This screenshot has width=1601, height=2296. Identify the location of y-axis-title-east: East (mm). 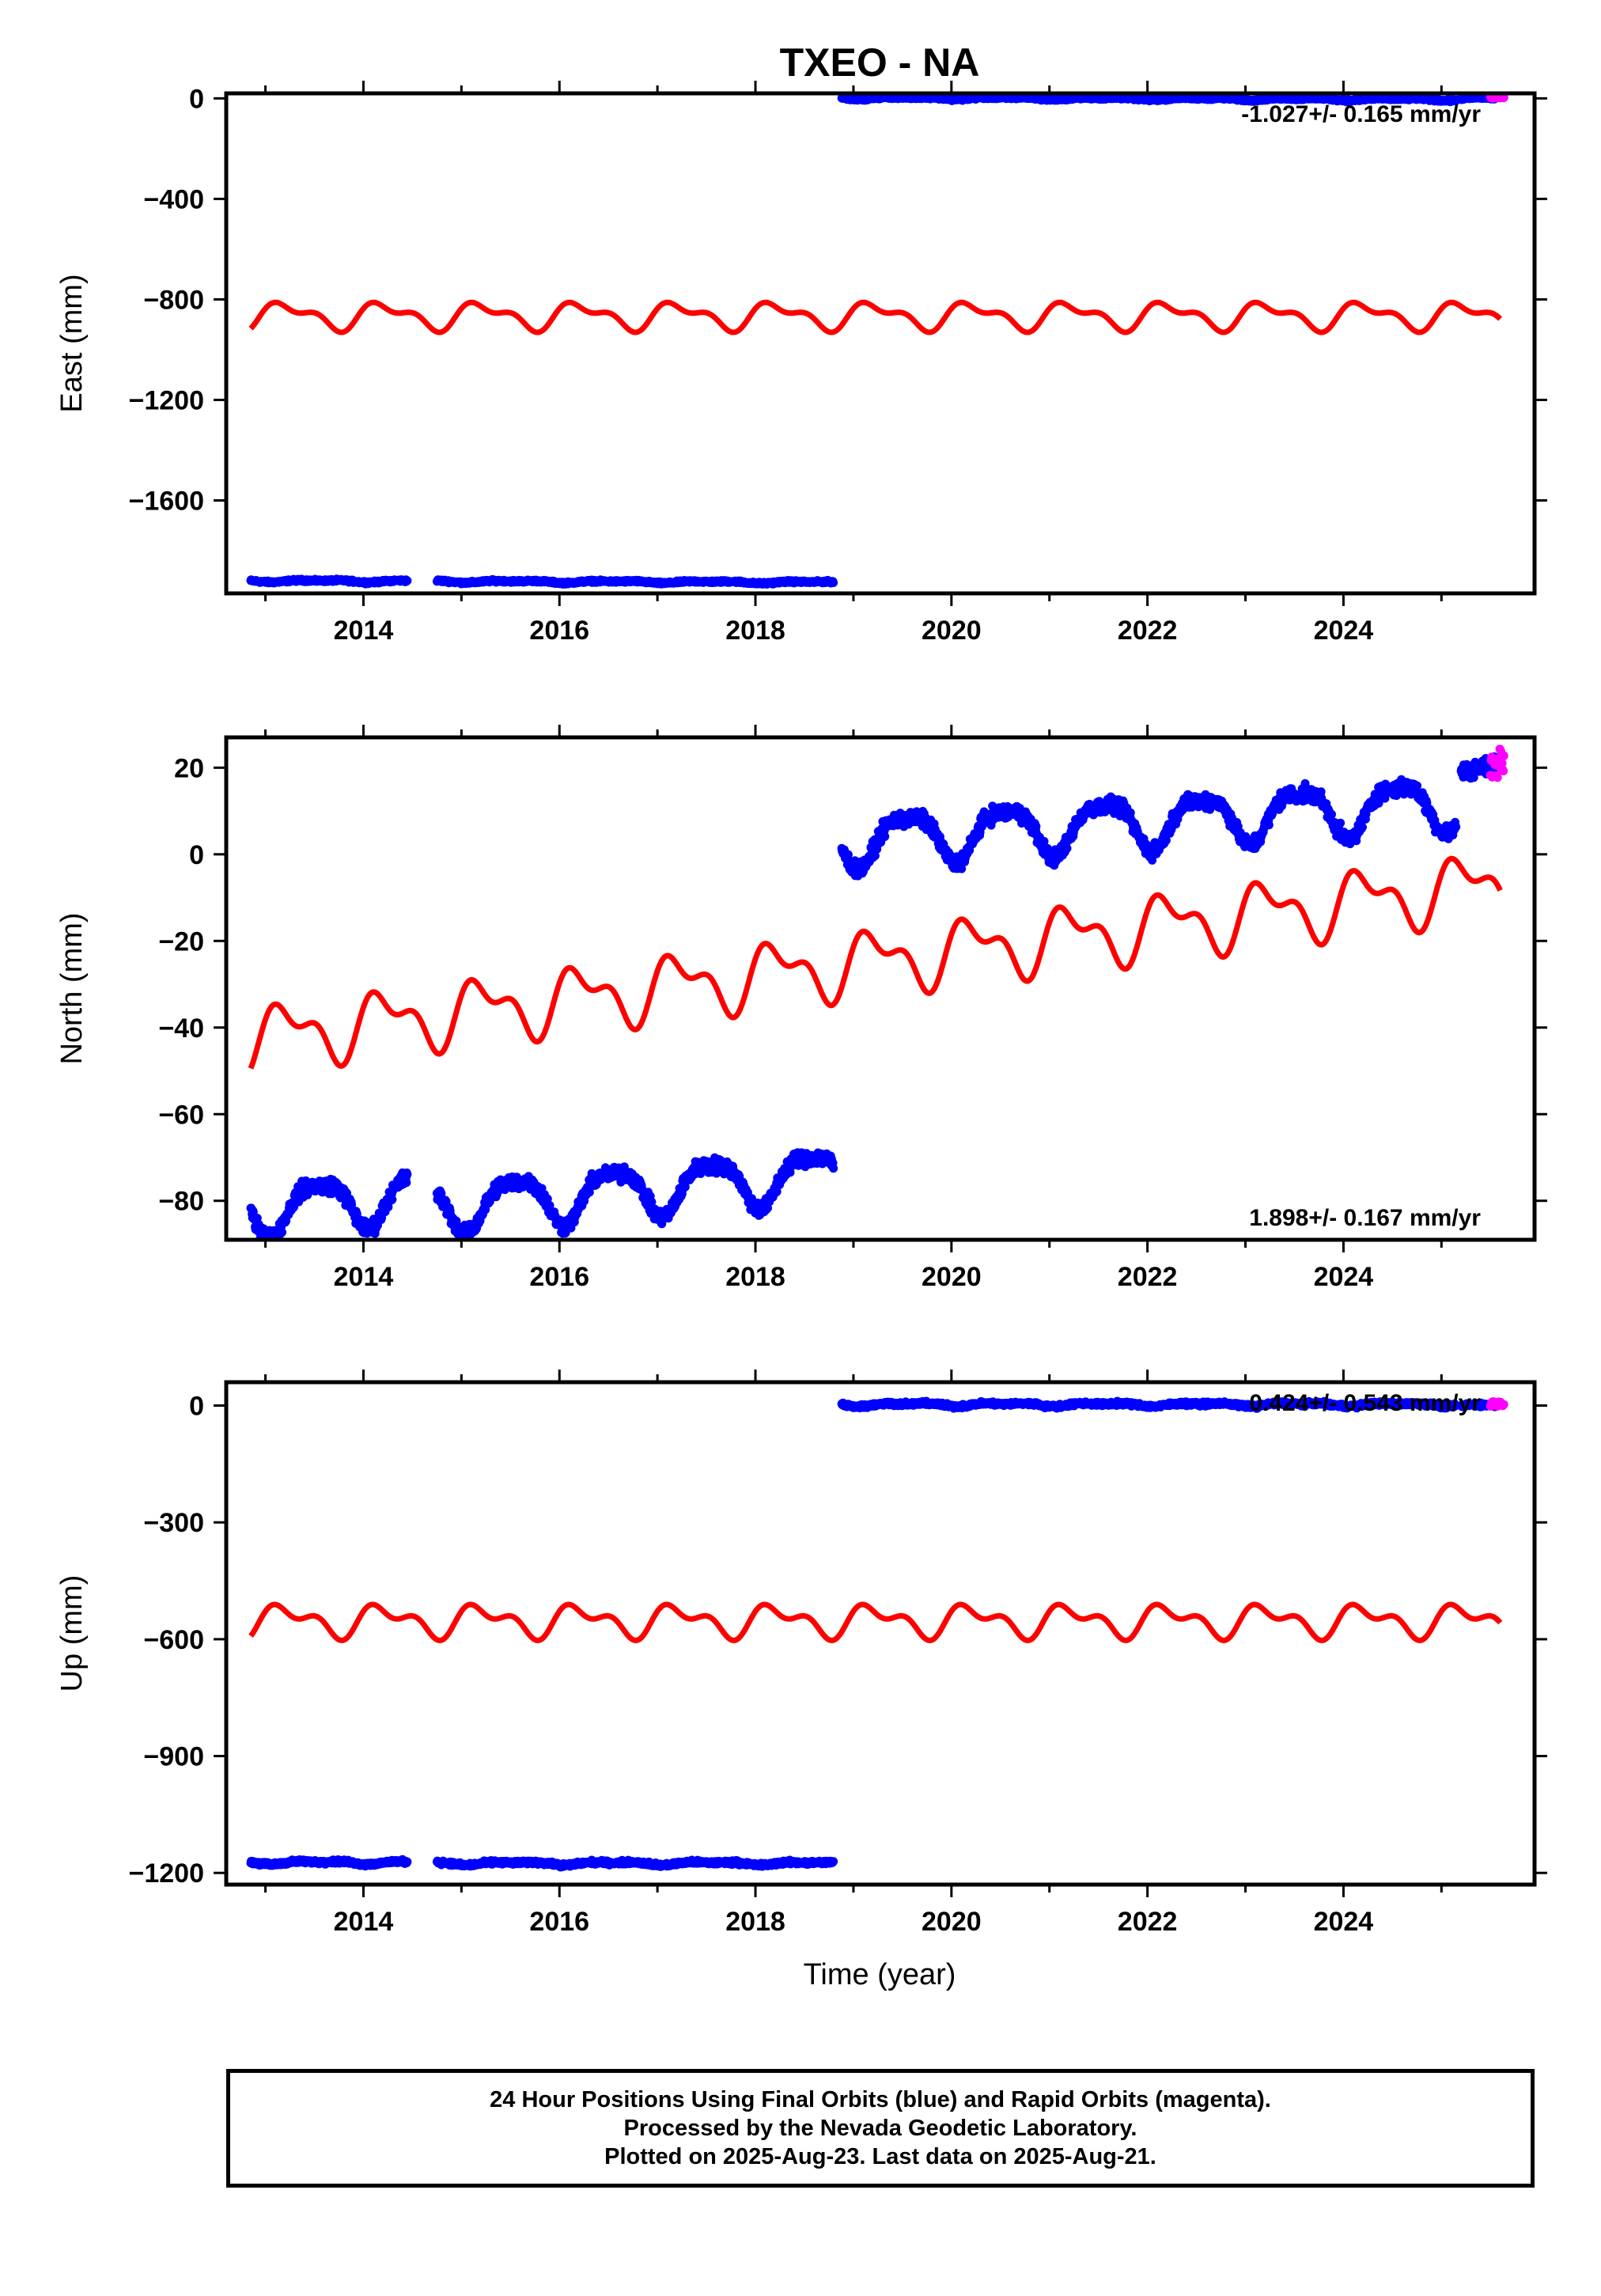
(72, 343).